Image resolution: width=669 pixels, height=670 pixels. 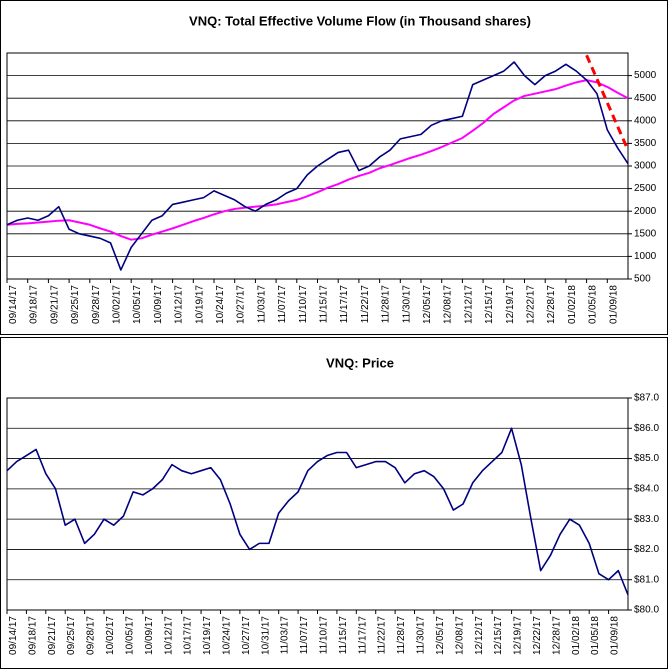 I want to click on y-tick-label: 2500, so click(x=645, y=188).